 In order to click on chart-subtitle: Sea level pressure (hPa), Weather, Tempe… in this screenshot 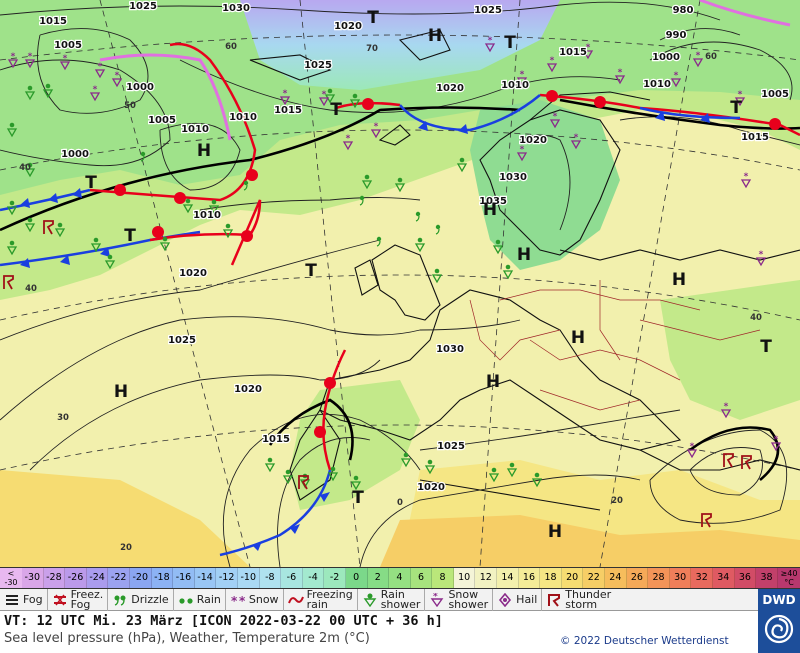, I will do `click(187, 638)`.